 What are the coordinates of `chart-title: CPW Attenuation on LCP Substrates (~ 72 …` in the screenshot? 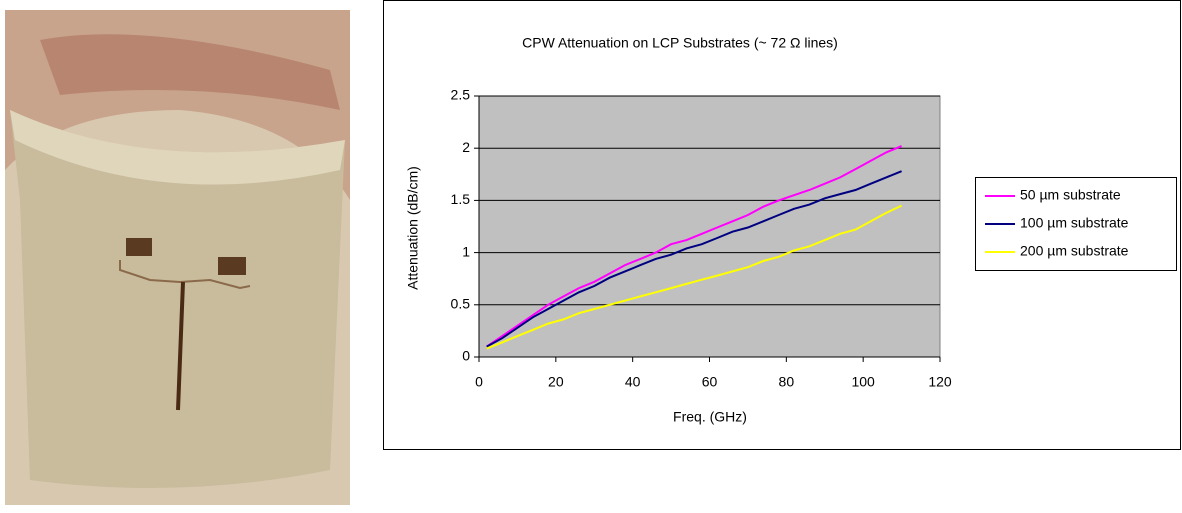 It's located at (680, 43).